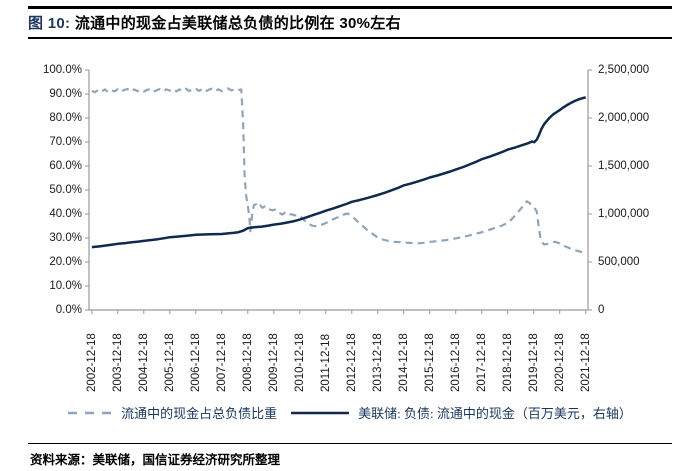 The image size is (700, 471). What do you see at coordinates (624, 118) in the screenshot?
I see `right-axis-tick-label: 2,000,000` at bounding box center [624, 118].